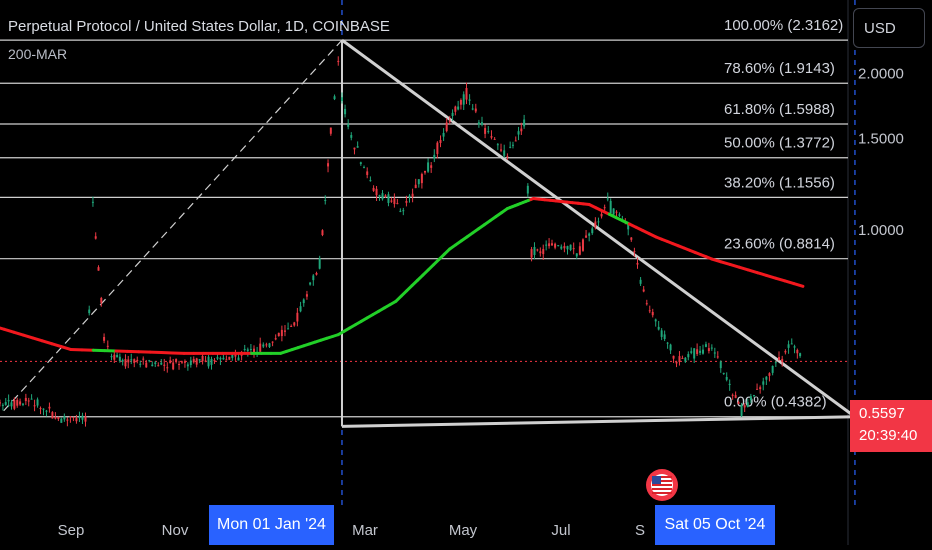  I want to click on y-tick-label: 1.5000, so click(881, 138).